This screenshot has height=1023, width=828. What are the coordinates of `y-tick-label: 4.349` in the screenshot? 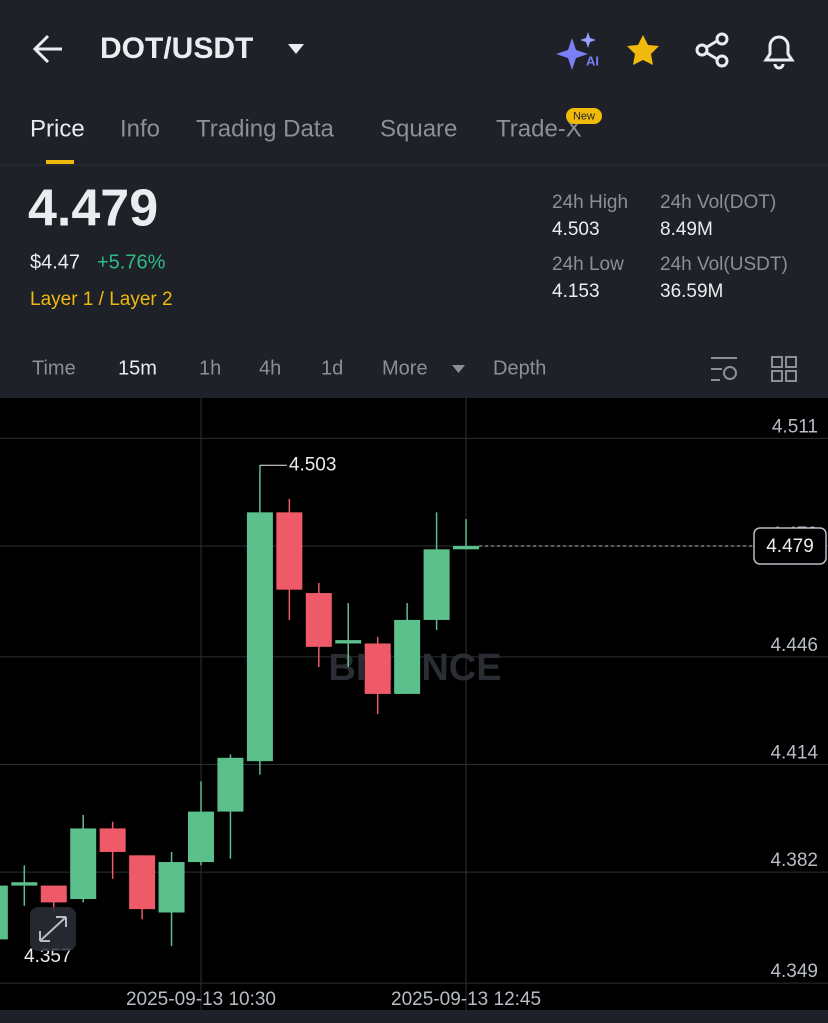 It's located at (794, 971).